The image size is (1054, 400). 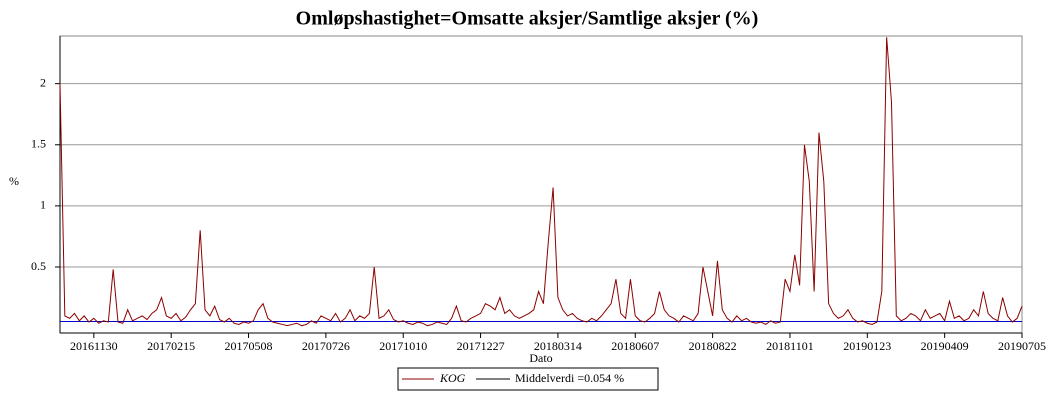 I want to click on x-tick-label: 20180822, so click(x=713, y=346).